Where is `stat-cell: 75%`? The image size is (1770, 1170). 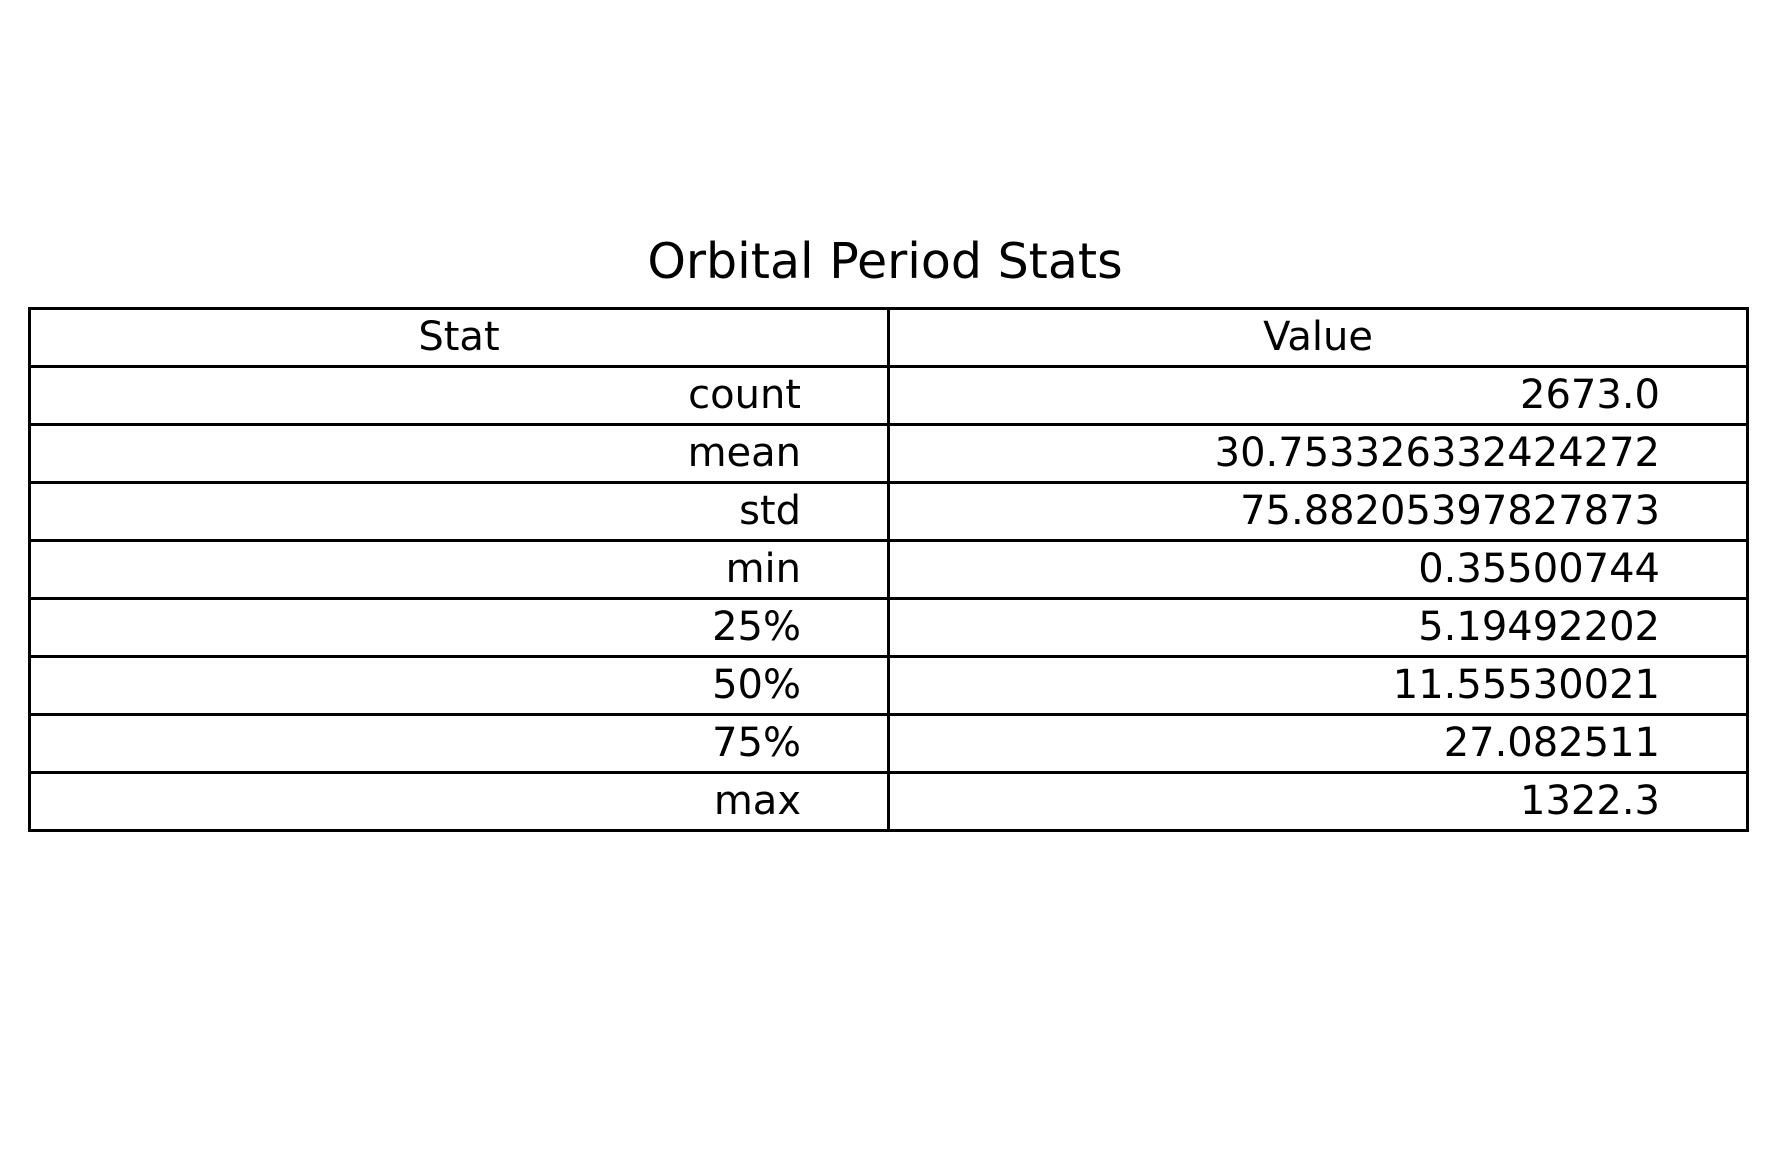 stat-cell: 75% is located at coordinates (459, 743).